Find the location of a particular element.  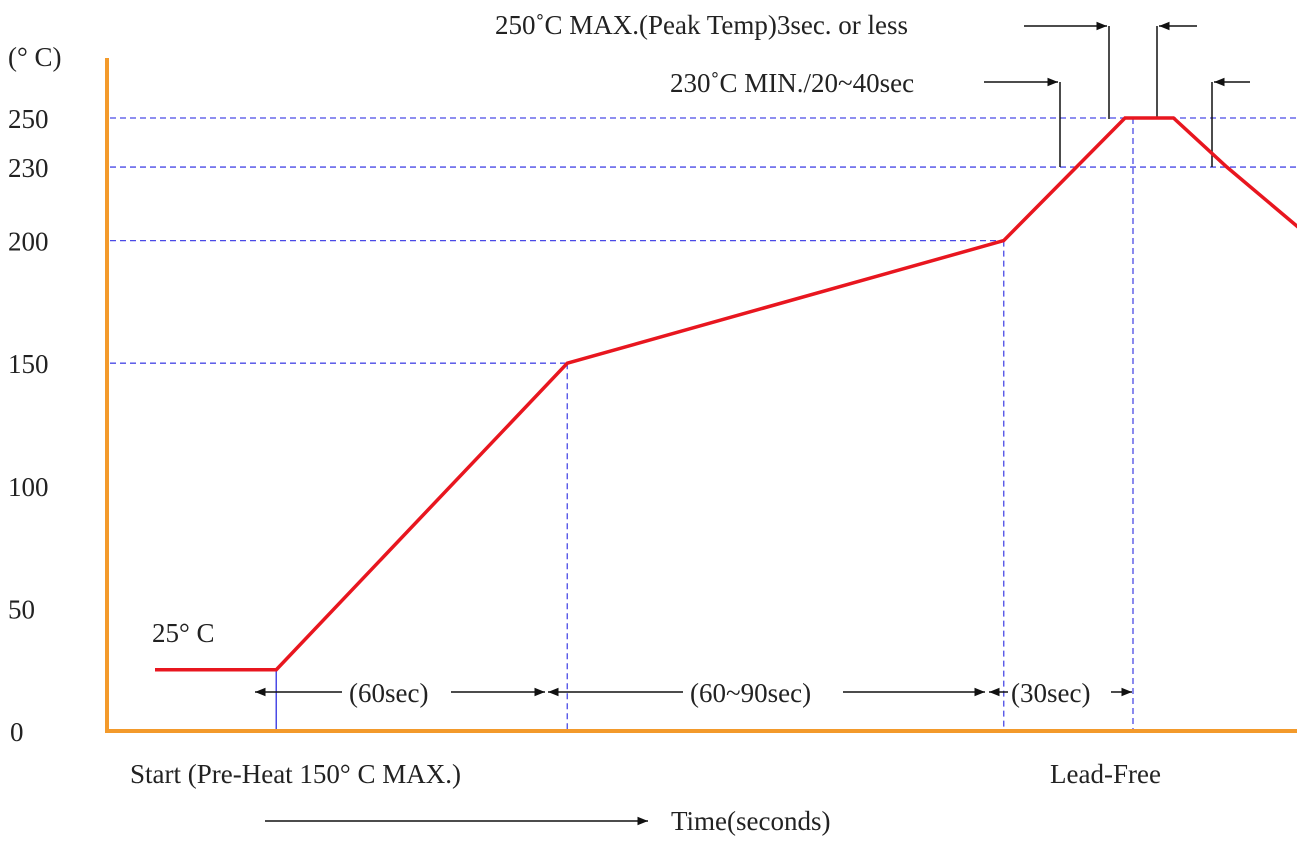

y-axis-label: (° C) is located at coordinates (35, 57).